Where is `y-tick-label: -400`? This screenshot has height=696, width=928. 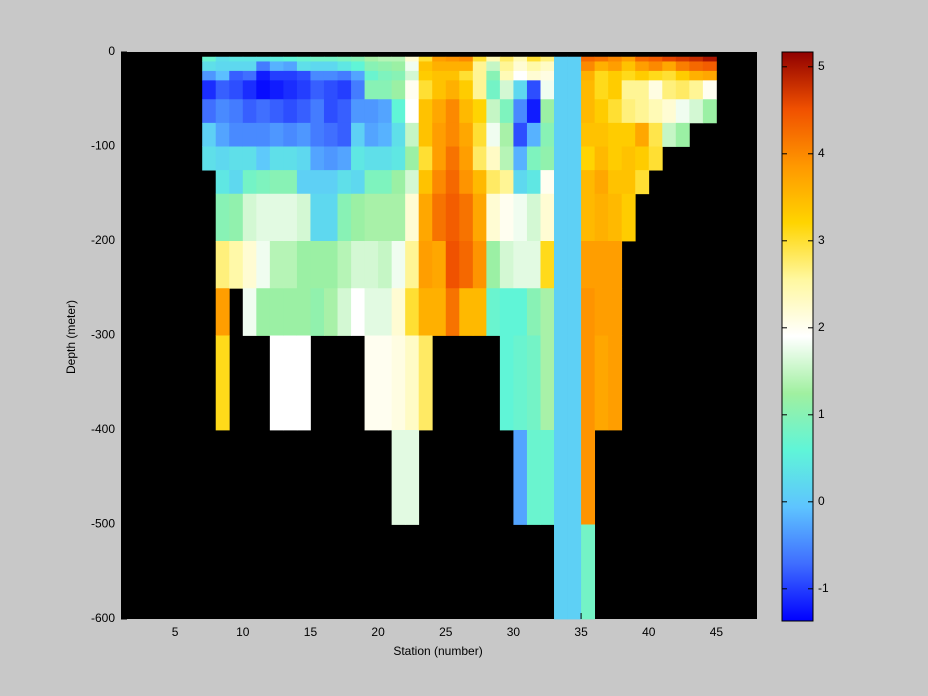
y-tick-label: -400 is located at coordinates (103, 429).